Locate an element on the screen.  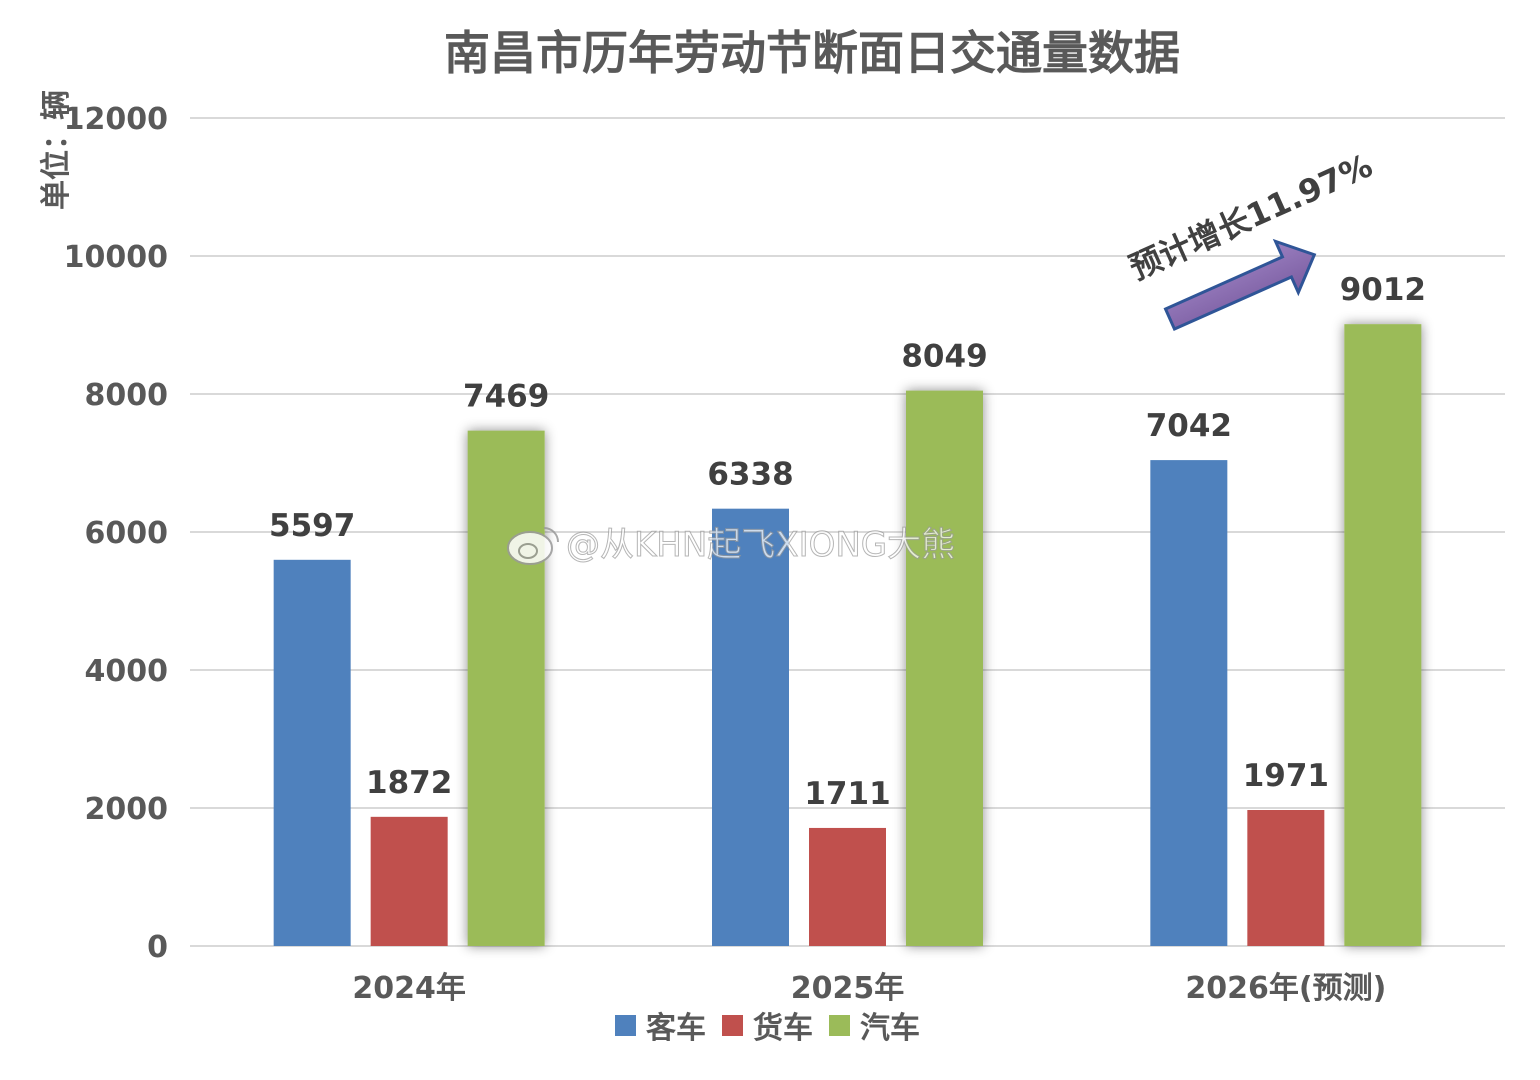
bar-货车-2026年(预测) is located at coordinates (1286, 878).